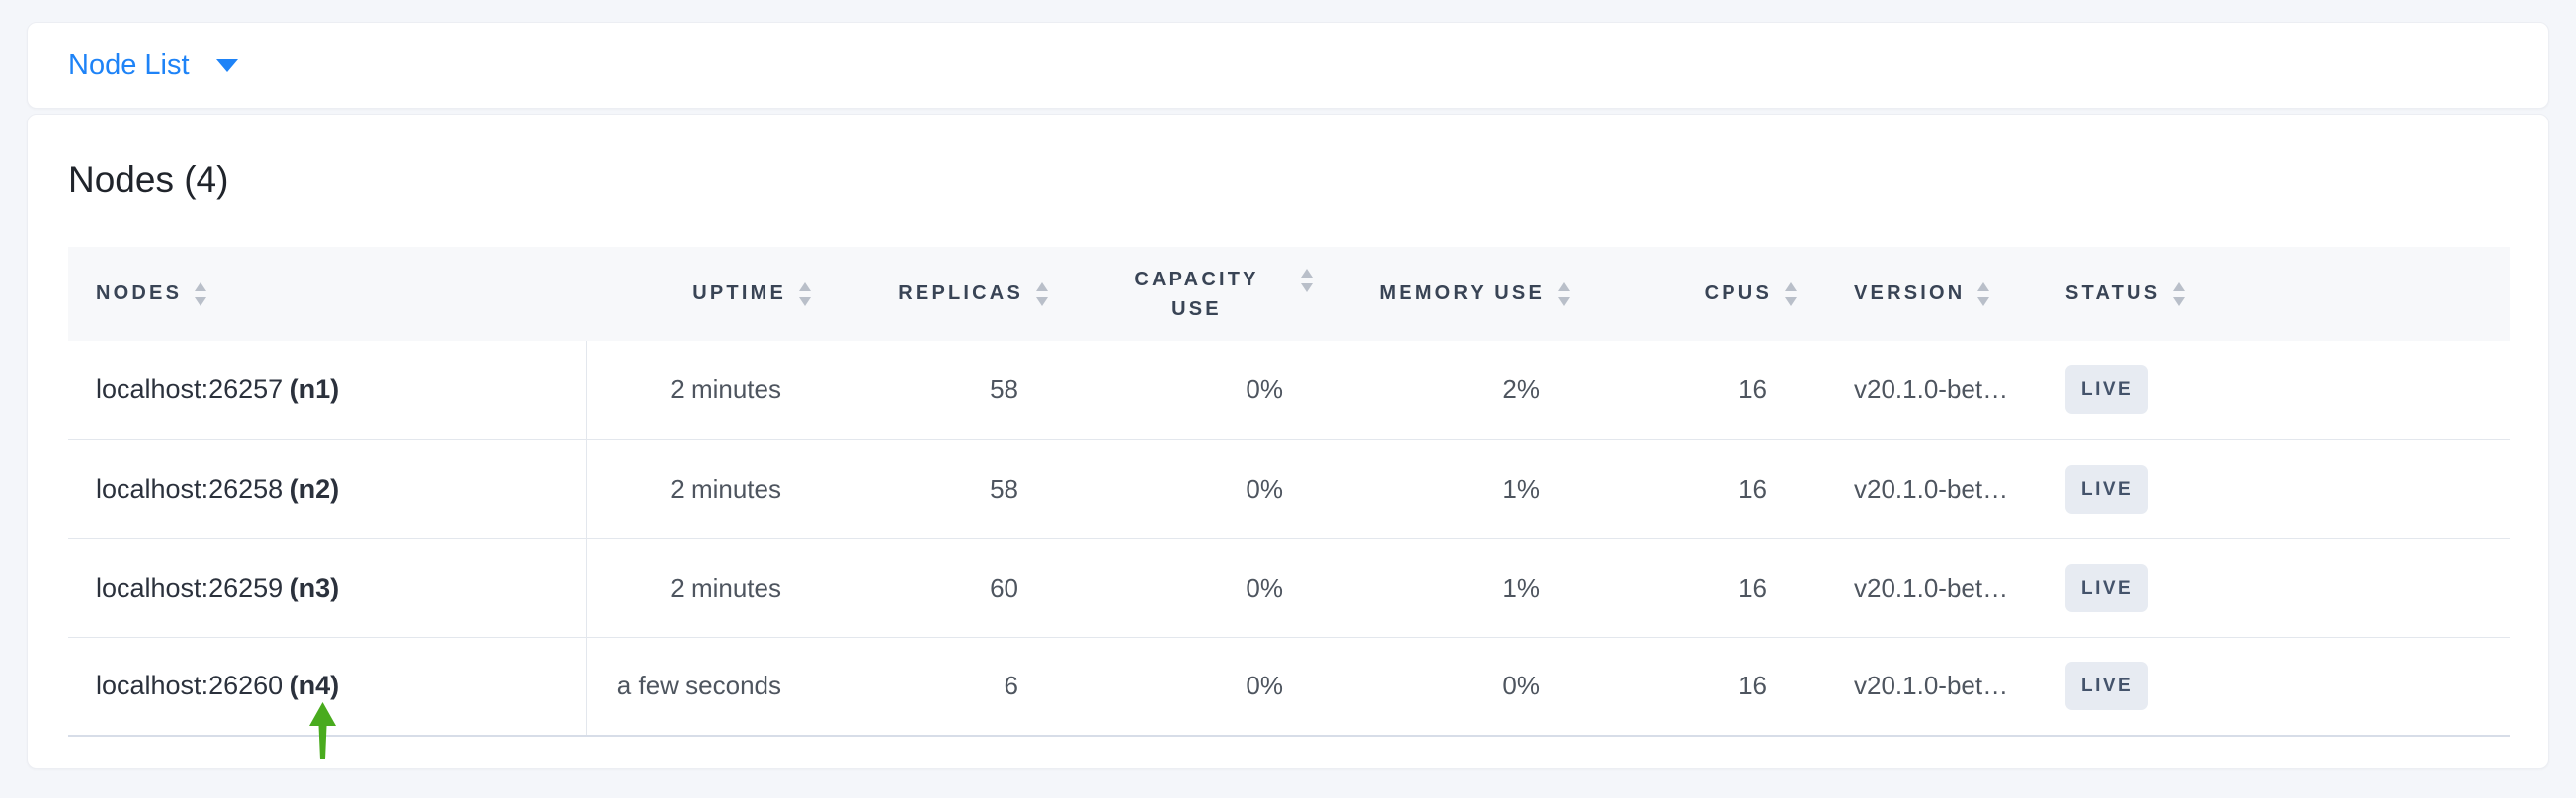 Image resolution: width=2576 pixels, height=798 pixels. Describe the element at coordinates (704, 687) in the screenshot. I see `cell-uptime: a few seconds` at that location.